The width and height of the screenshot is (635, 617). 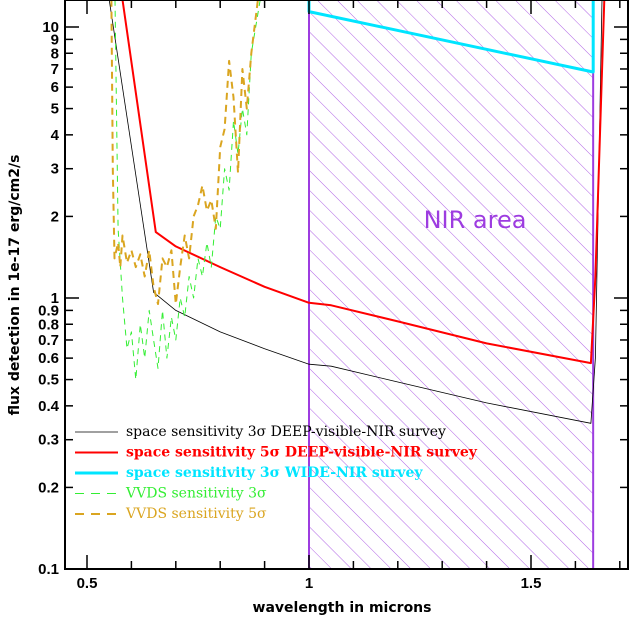 I want to click on y-tick-label: 0.1, so click(x=48, y=569).